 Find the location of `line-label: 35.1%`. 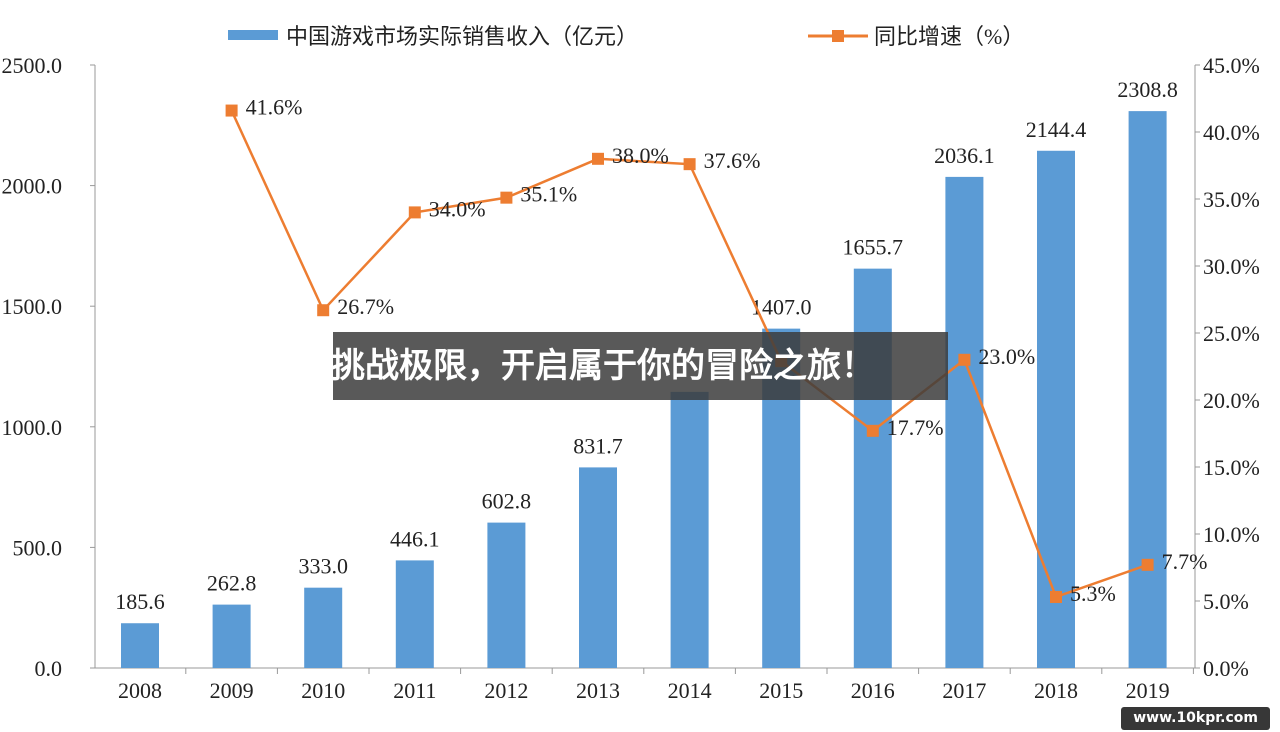

line-label: 35.1% is located at coordinates (548, 194).